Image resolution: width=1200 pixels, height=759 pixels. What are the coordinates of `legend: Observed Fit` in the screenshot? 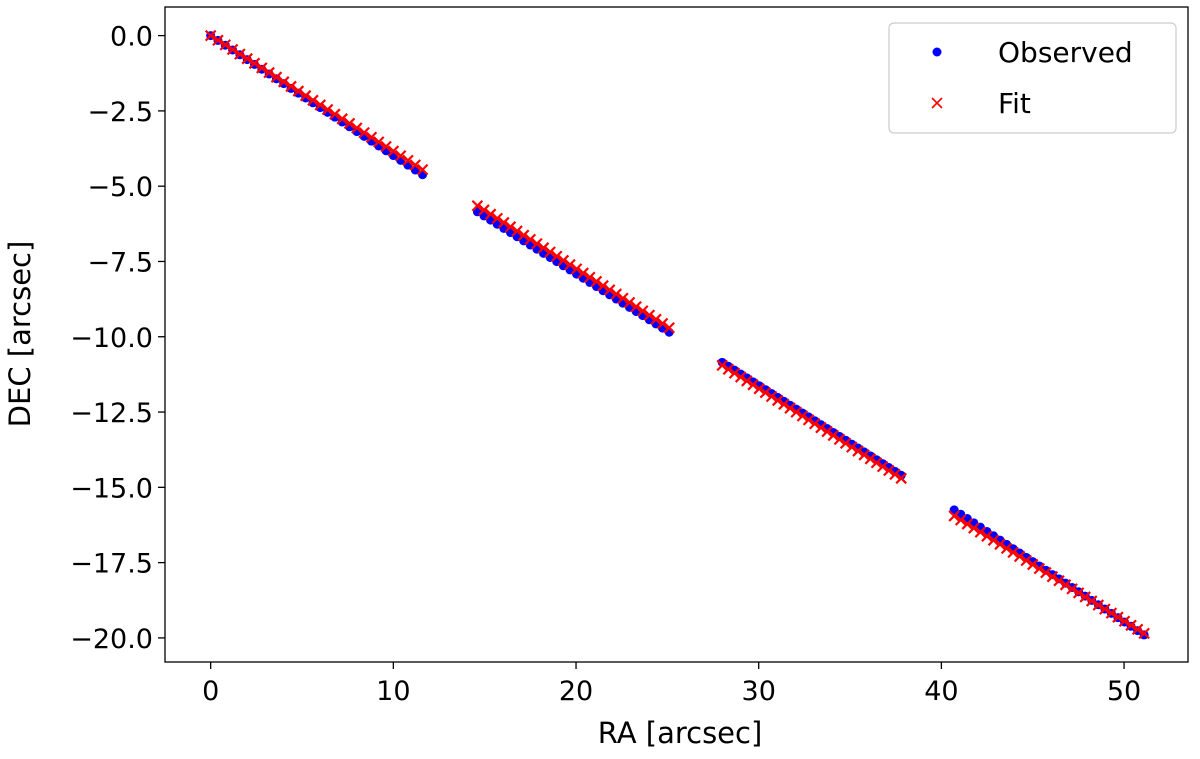 It's located at (1032, 78).